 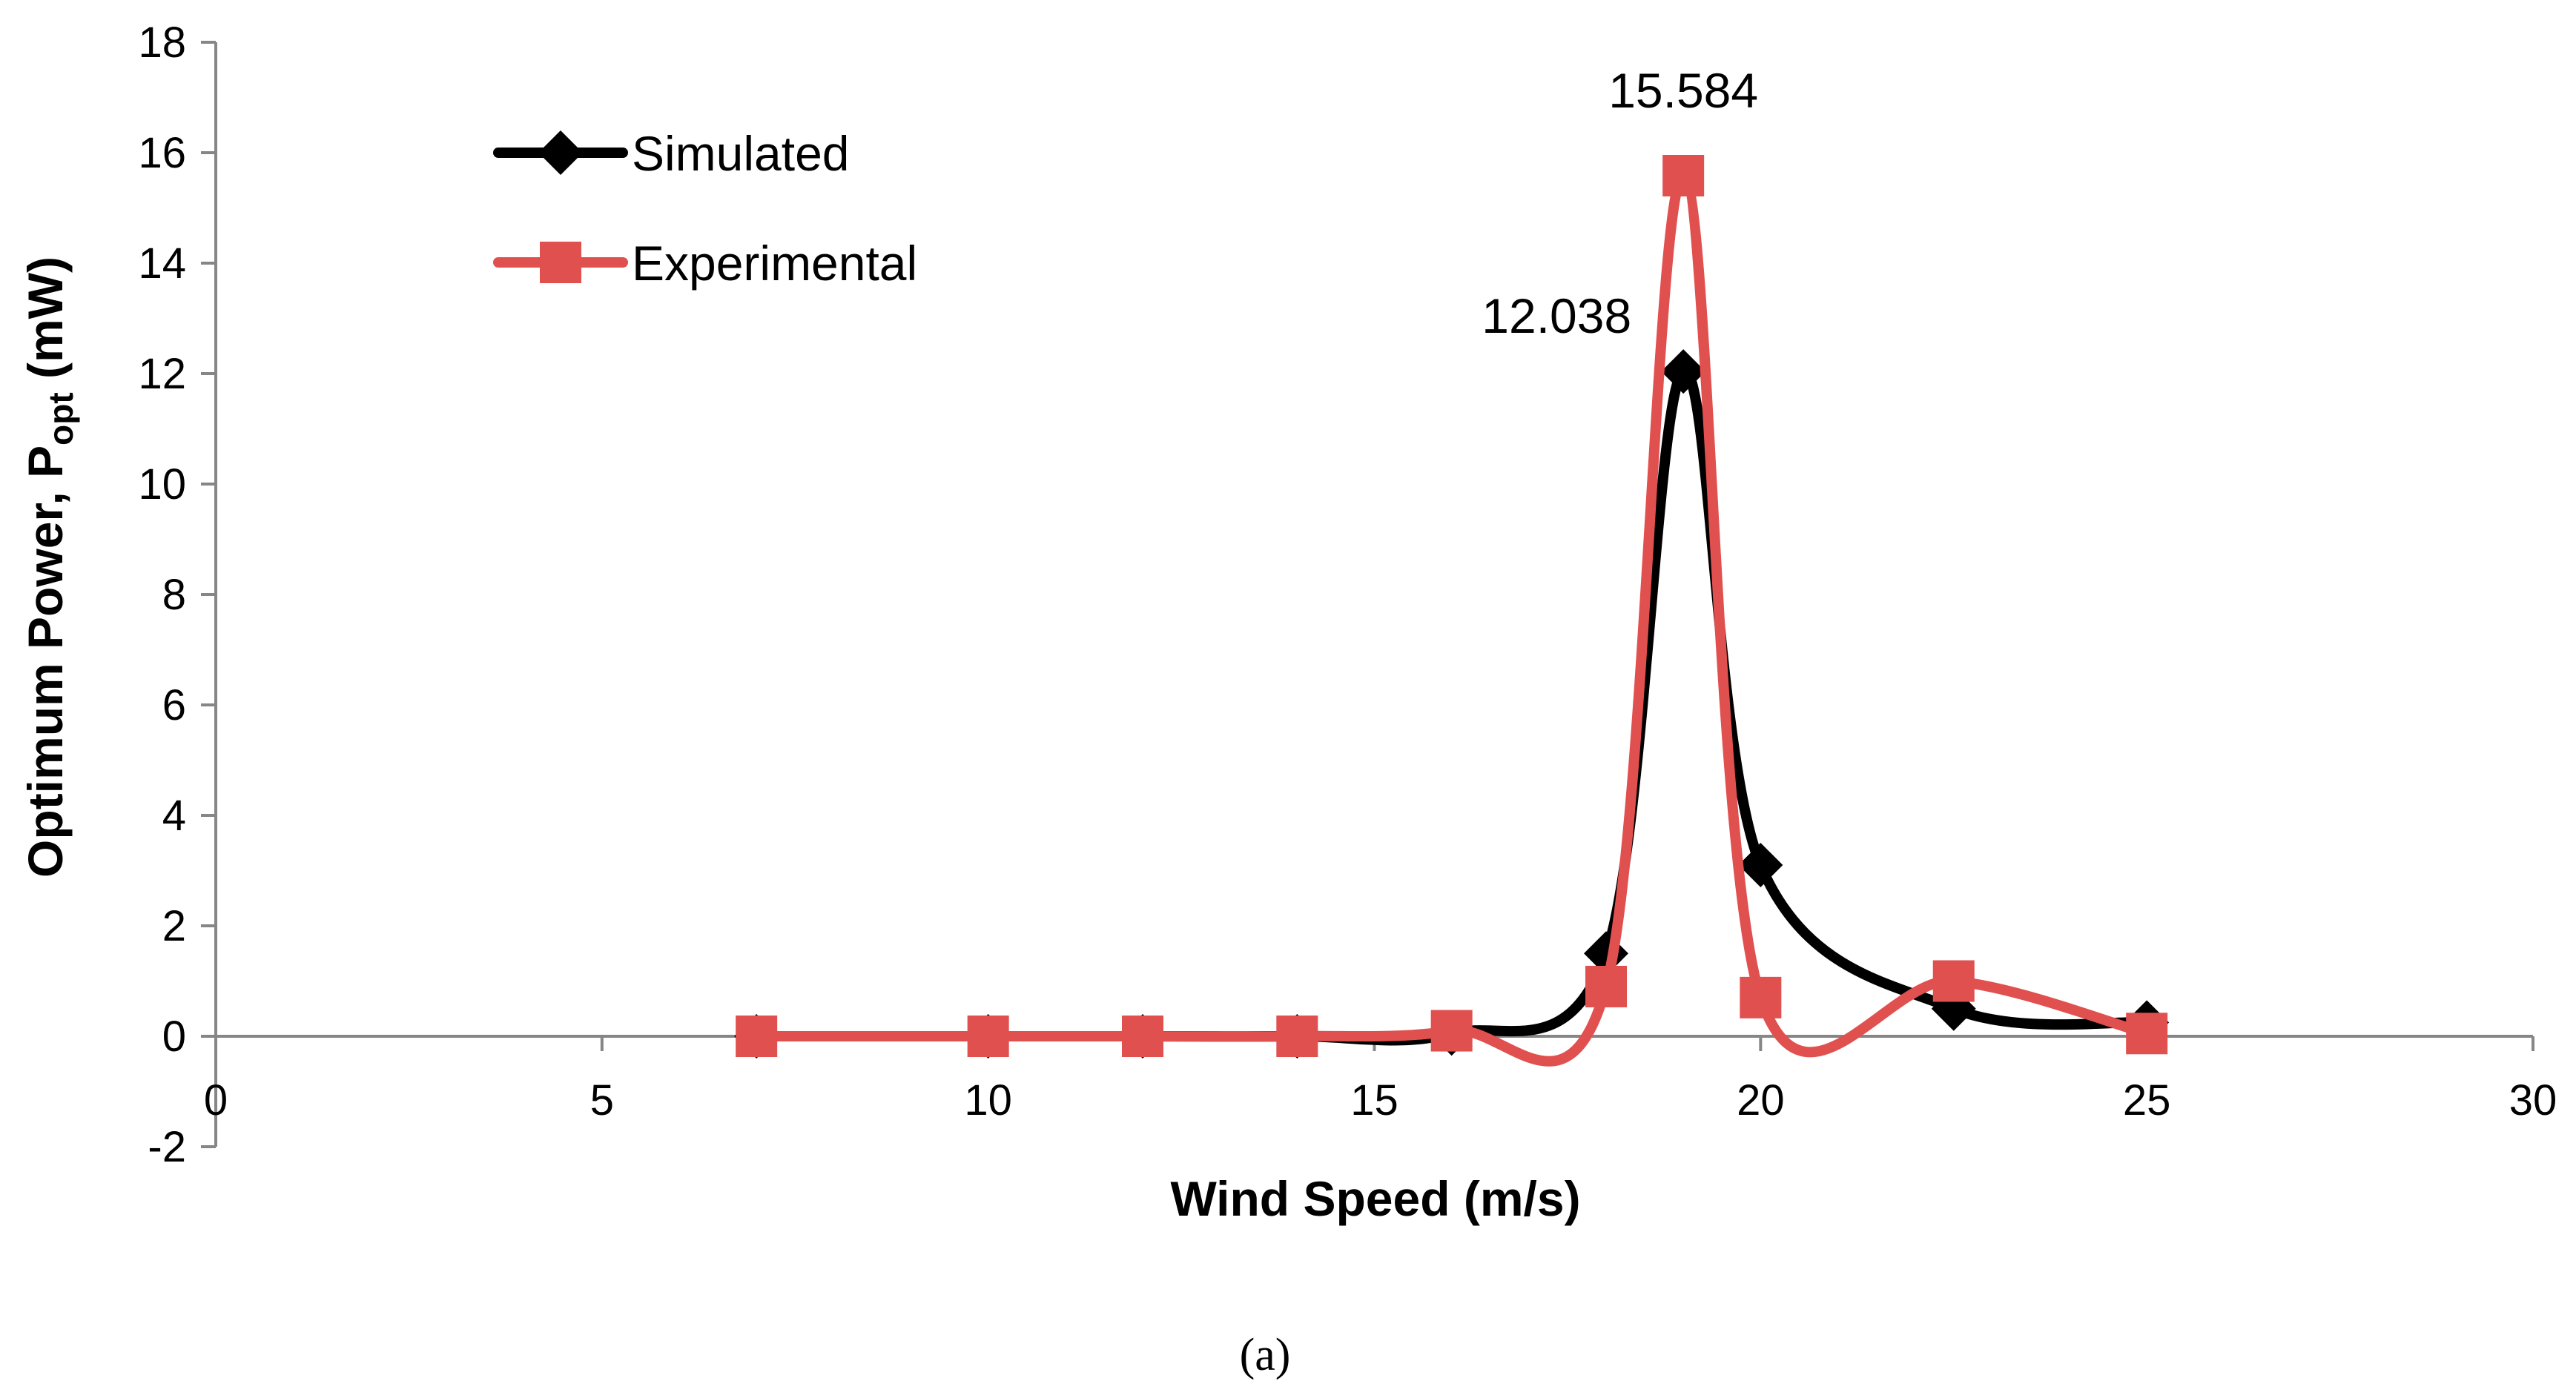 What do you see at coordinates (174, 1037) in the screenshot?
I see `y-tick-label: 0` at bounding box center [174, 1037].